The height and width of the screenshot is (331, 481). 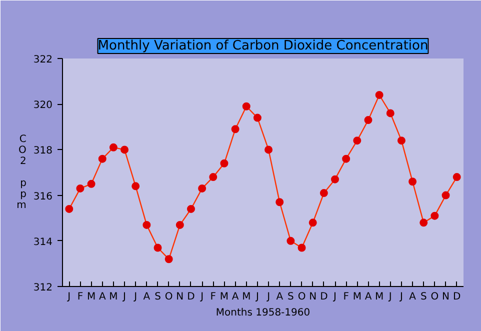 What do you see at coordinates (43, 242) in the screenshot?
I see `y-tick-label: 314` at bounding box center [43, 242].